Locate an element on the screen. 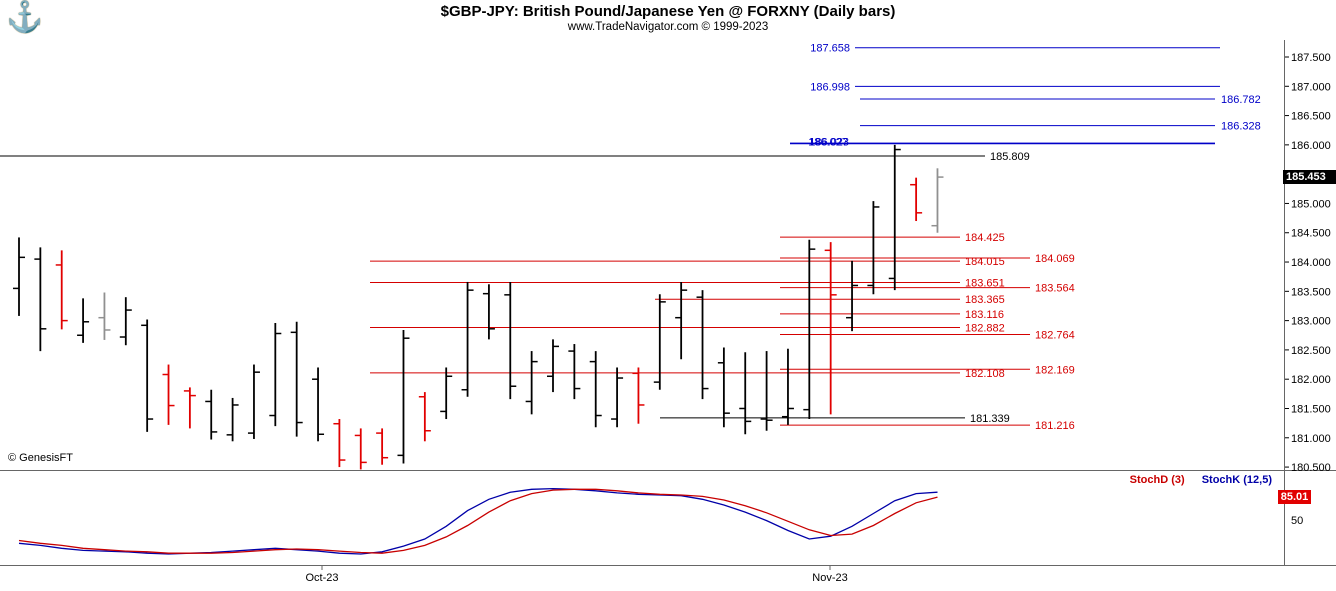 This screenshot has height=591, width=1336. price-axis-tick-label: 187.500 is located at coordinates (1311, 58).